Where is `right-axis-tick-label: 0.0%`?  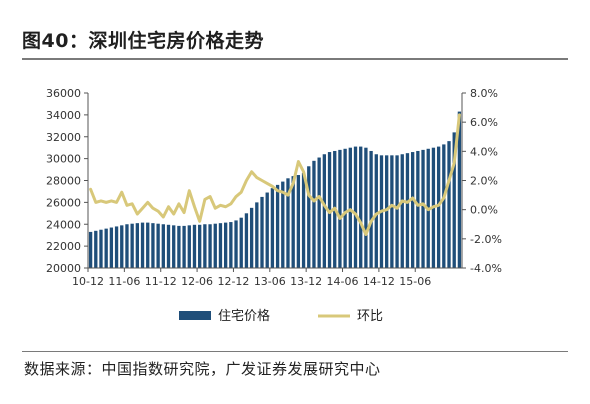
right-axis-tick-label: 0.0% is located at coordinates (484, 210).